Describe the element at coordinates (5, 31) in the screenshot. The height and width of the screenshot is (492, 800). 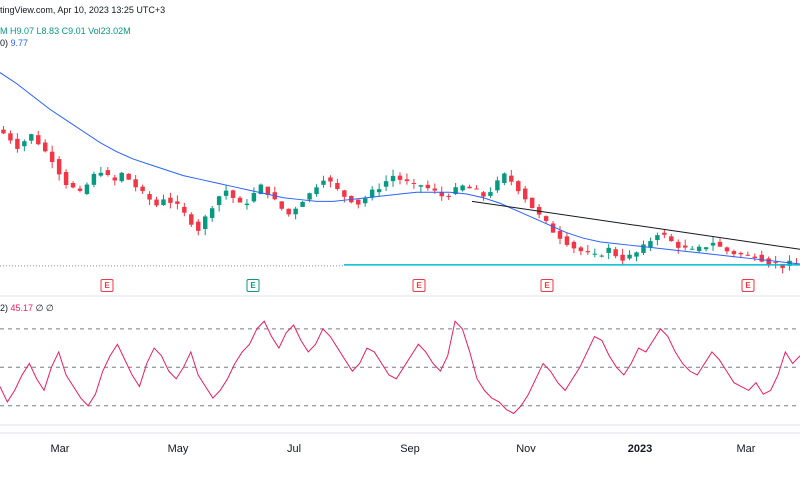
I see `ohlc-prefix: M` at that location.